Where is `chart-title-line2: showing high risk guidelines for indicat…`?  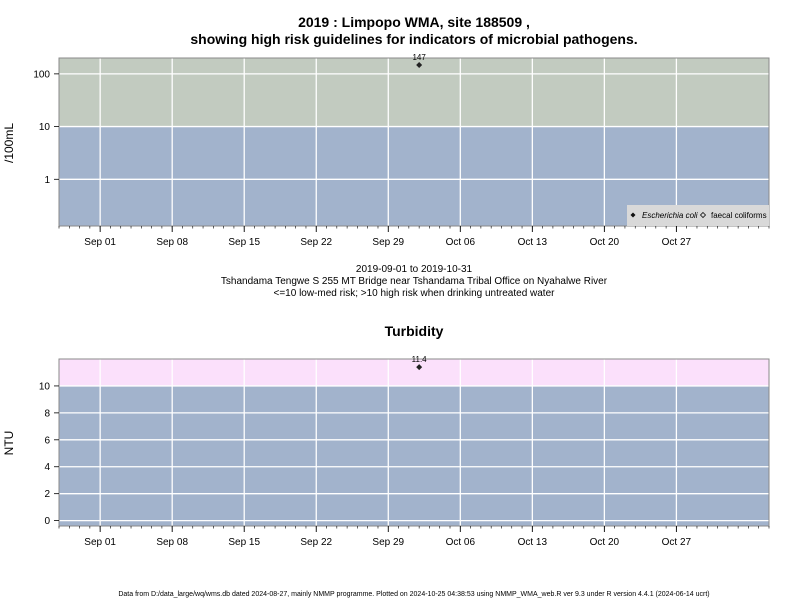 chart-title-line2: showing high risk guidelines for indicat… is located at coordinates (413, 39).